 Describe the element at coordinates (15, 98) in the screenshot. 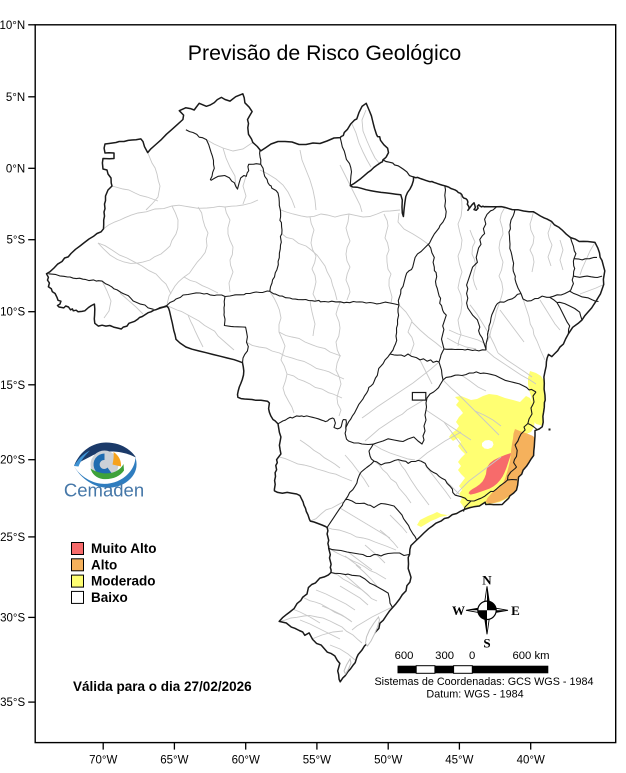

I see `svg-text: 5°N` at that location.